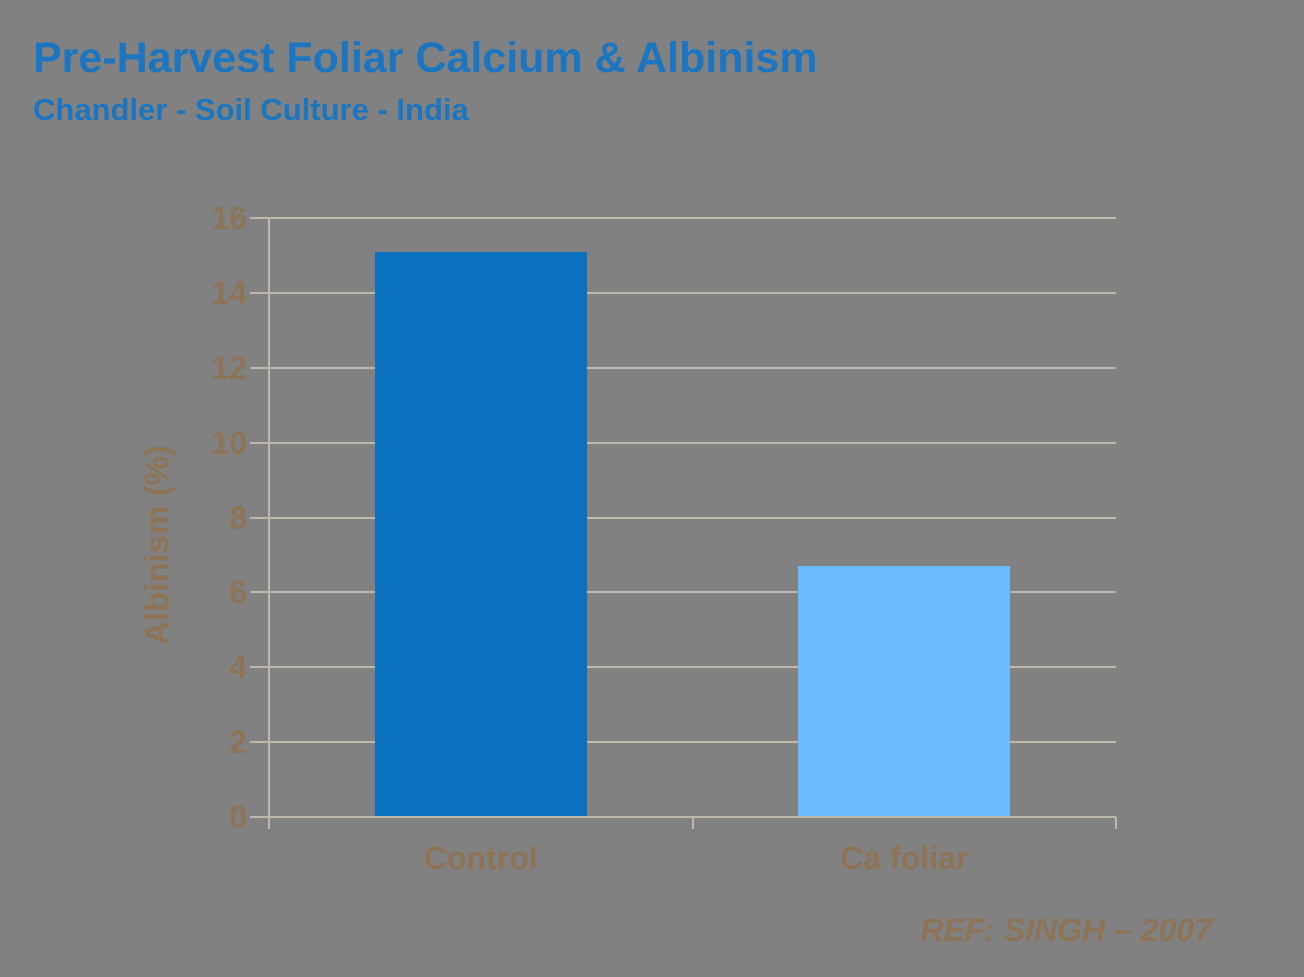 This screenshot has height=977, width=1304. What do you see at coordinates (229, 292) in the screenshot?
I see `y-tick-label-14: 14` at bounding box center [229, 292].